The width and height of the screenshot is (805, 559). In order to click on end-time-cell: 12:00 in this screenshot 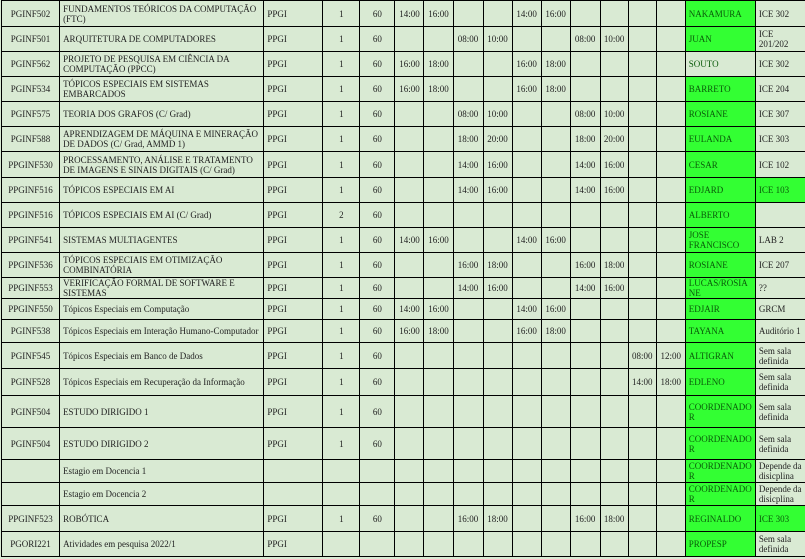, I will do `click(670, 355)`.